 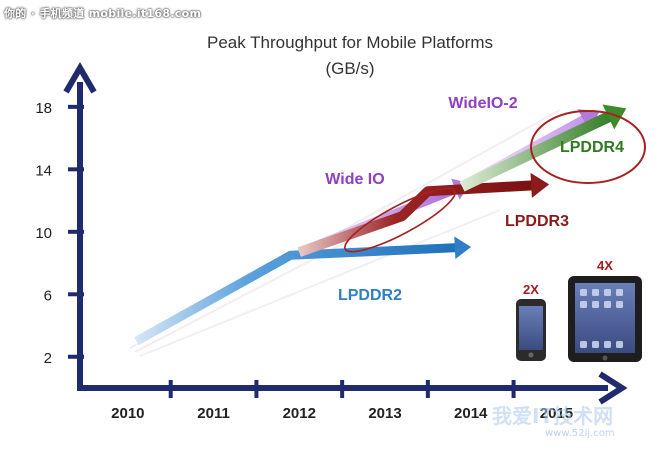 What do you see at coordinates (400, 220) in the screenshot?
I see `lpddr3-highlight-ellipse` at bounding box center [400, 220].